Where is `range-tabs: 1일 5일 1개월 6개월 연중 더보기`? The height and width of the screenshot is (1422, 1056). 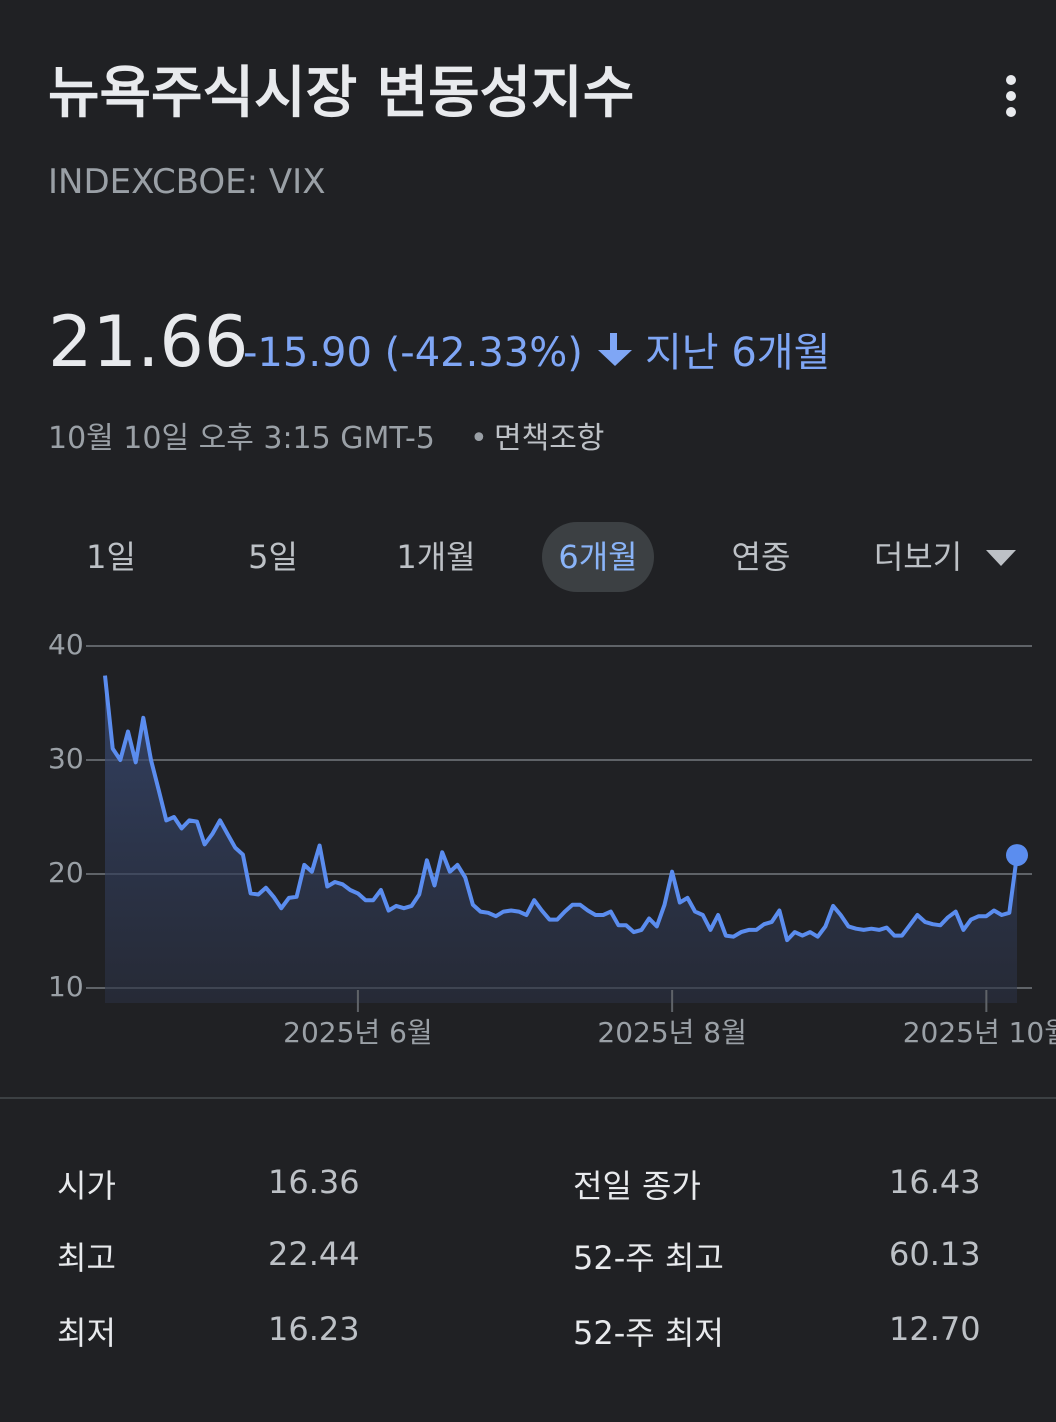 range-tabs: 1일 5일 1개월 6개월 연중 더보기 is located at coordinates (551, 557).